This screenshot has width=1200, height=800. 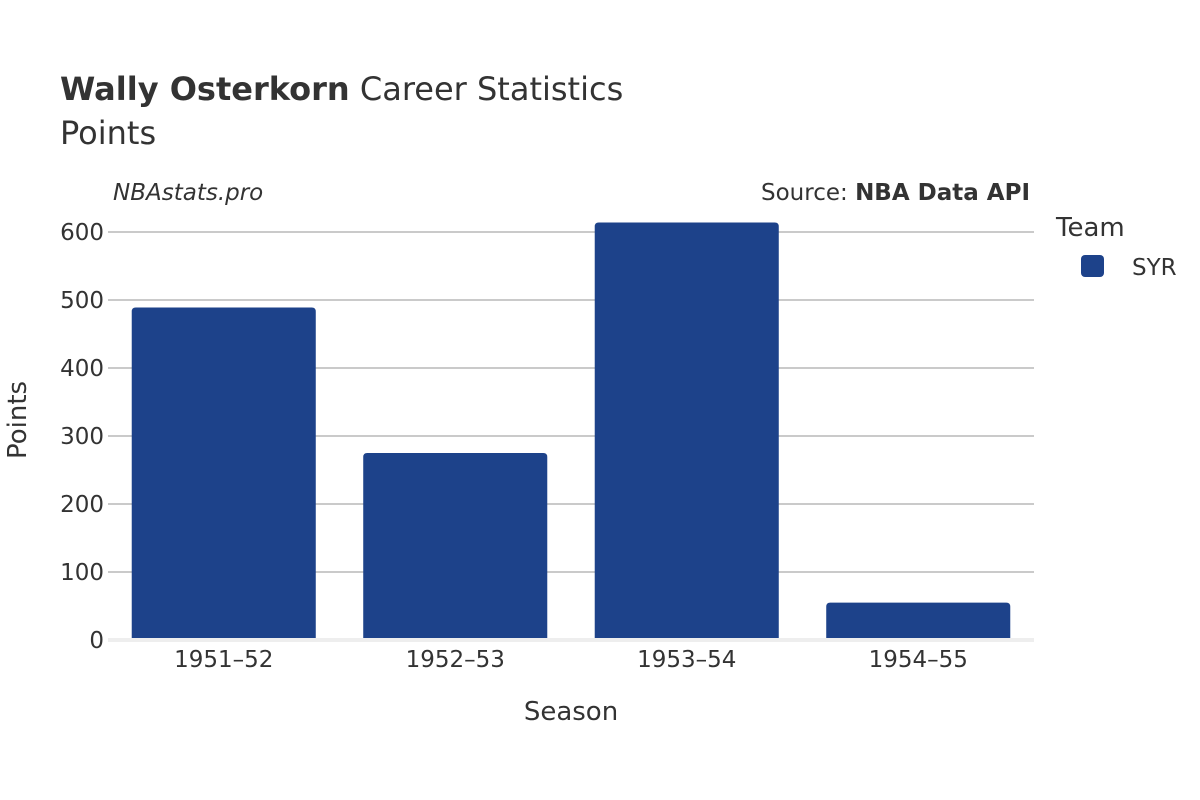 What do you see at coordinates (1090, 228) in the screenshot?
I see `legend-title: Team` at bounding box center [1090, 228].